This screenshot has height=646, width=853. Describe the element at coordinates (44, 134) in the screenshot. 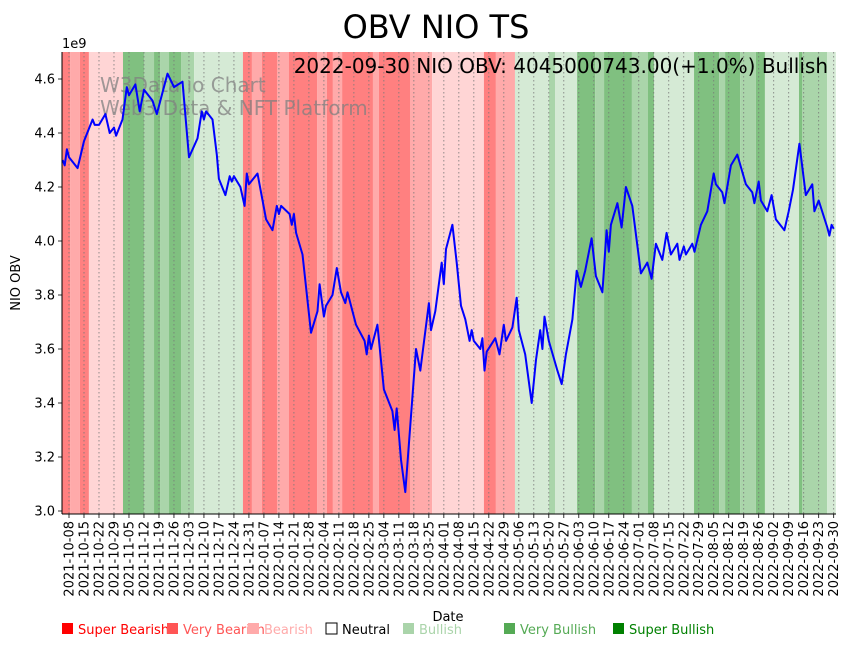

I see `y-tick-label: 4.4` at that location.